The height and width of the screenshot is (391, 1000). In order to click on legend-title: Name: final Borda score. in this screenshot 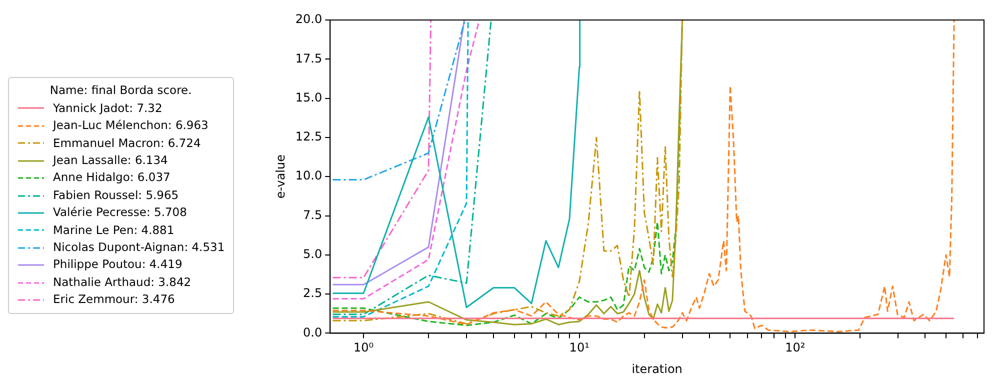, I will do `click(120, 91)`.